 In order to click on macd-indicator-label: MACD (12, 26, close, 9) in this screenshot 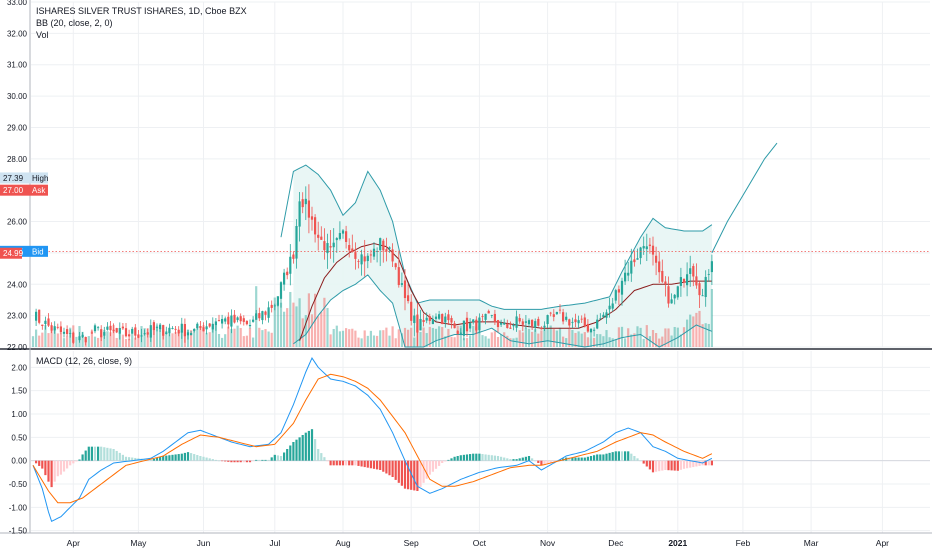, I will do `click(84, 361)`.